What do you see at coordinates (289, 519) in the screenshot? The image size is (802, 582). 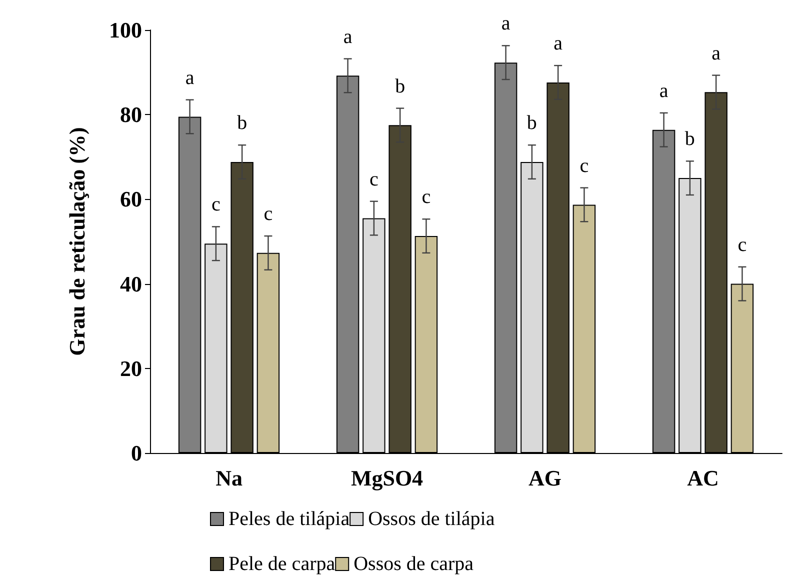 I see `legend-label: Peles de tilápia` at bounding box center [289, 519].